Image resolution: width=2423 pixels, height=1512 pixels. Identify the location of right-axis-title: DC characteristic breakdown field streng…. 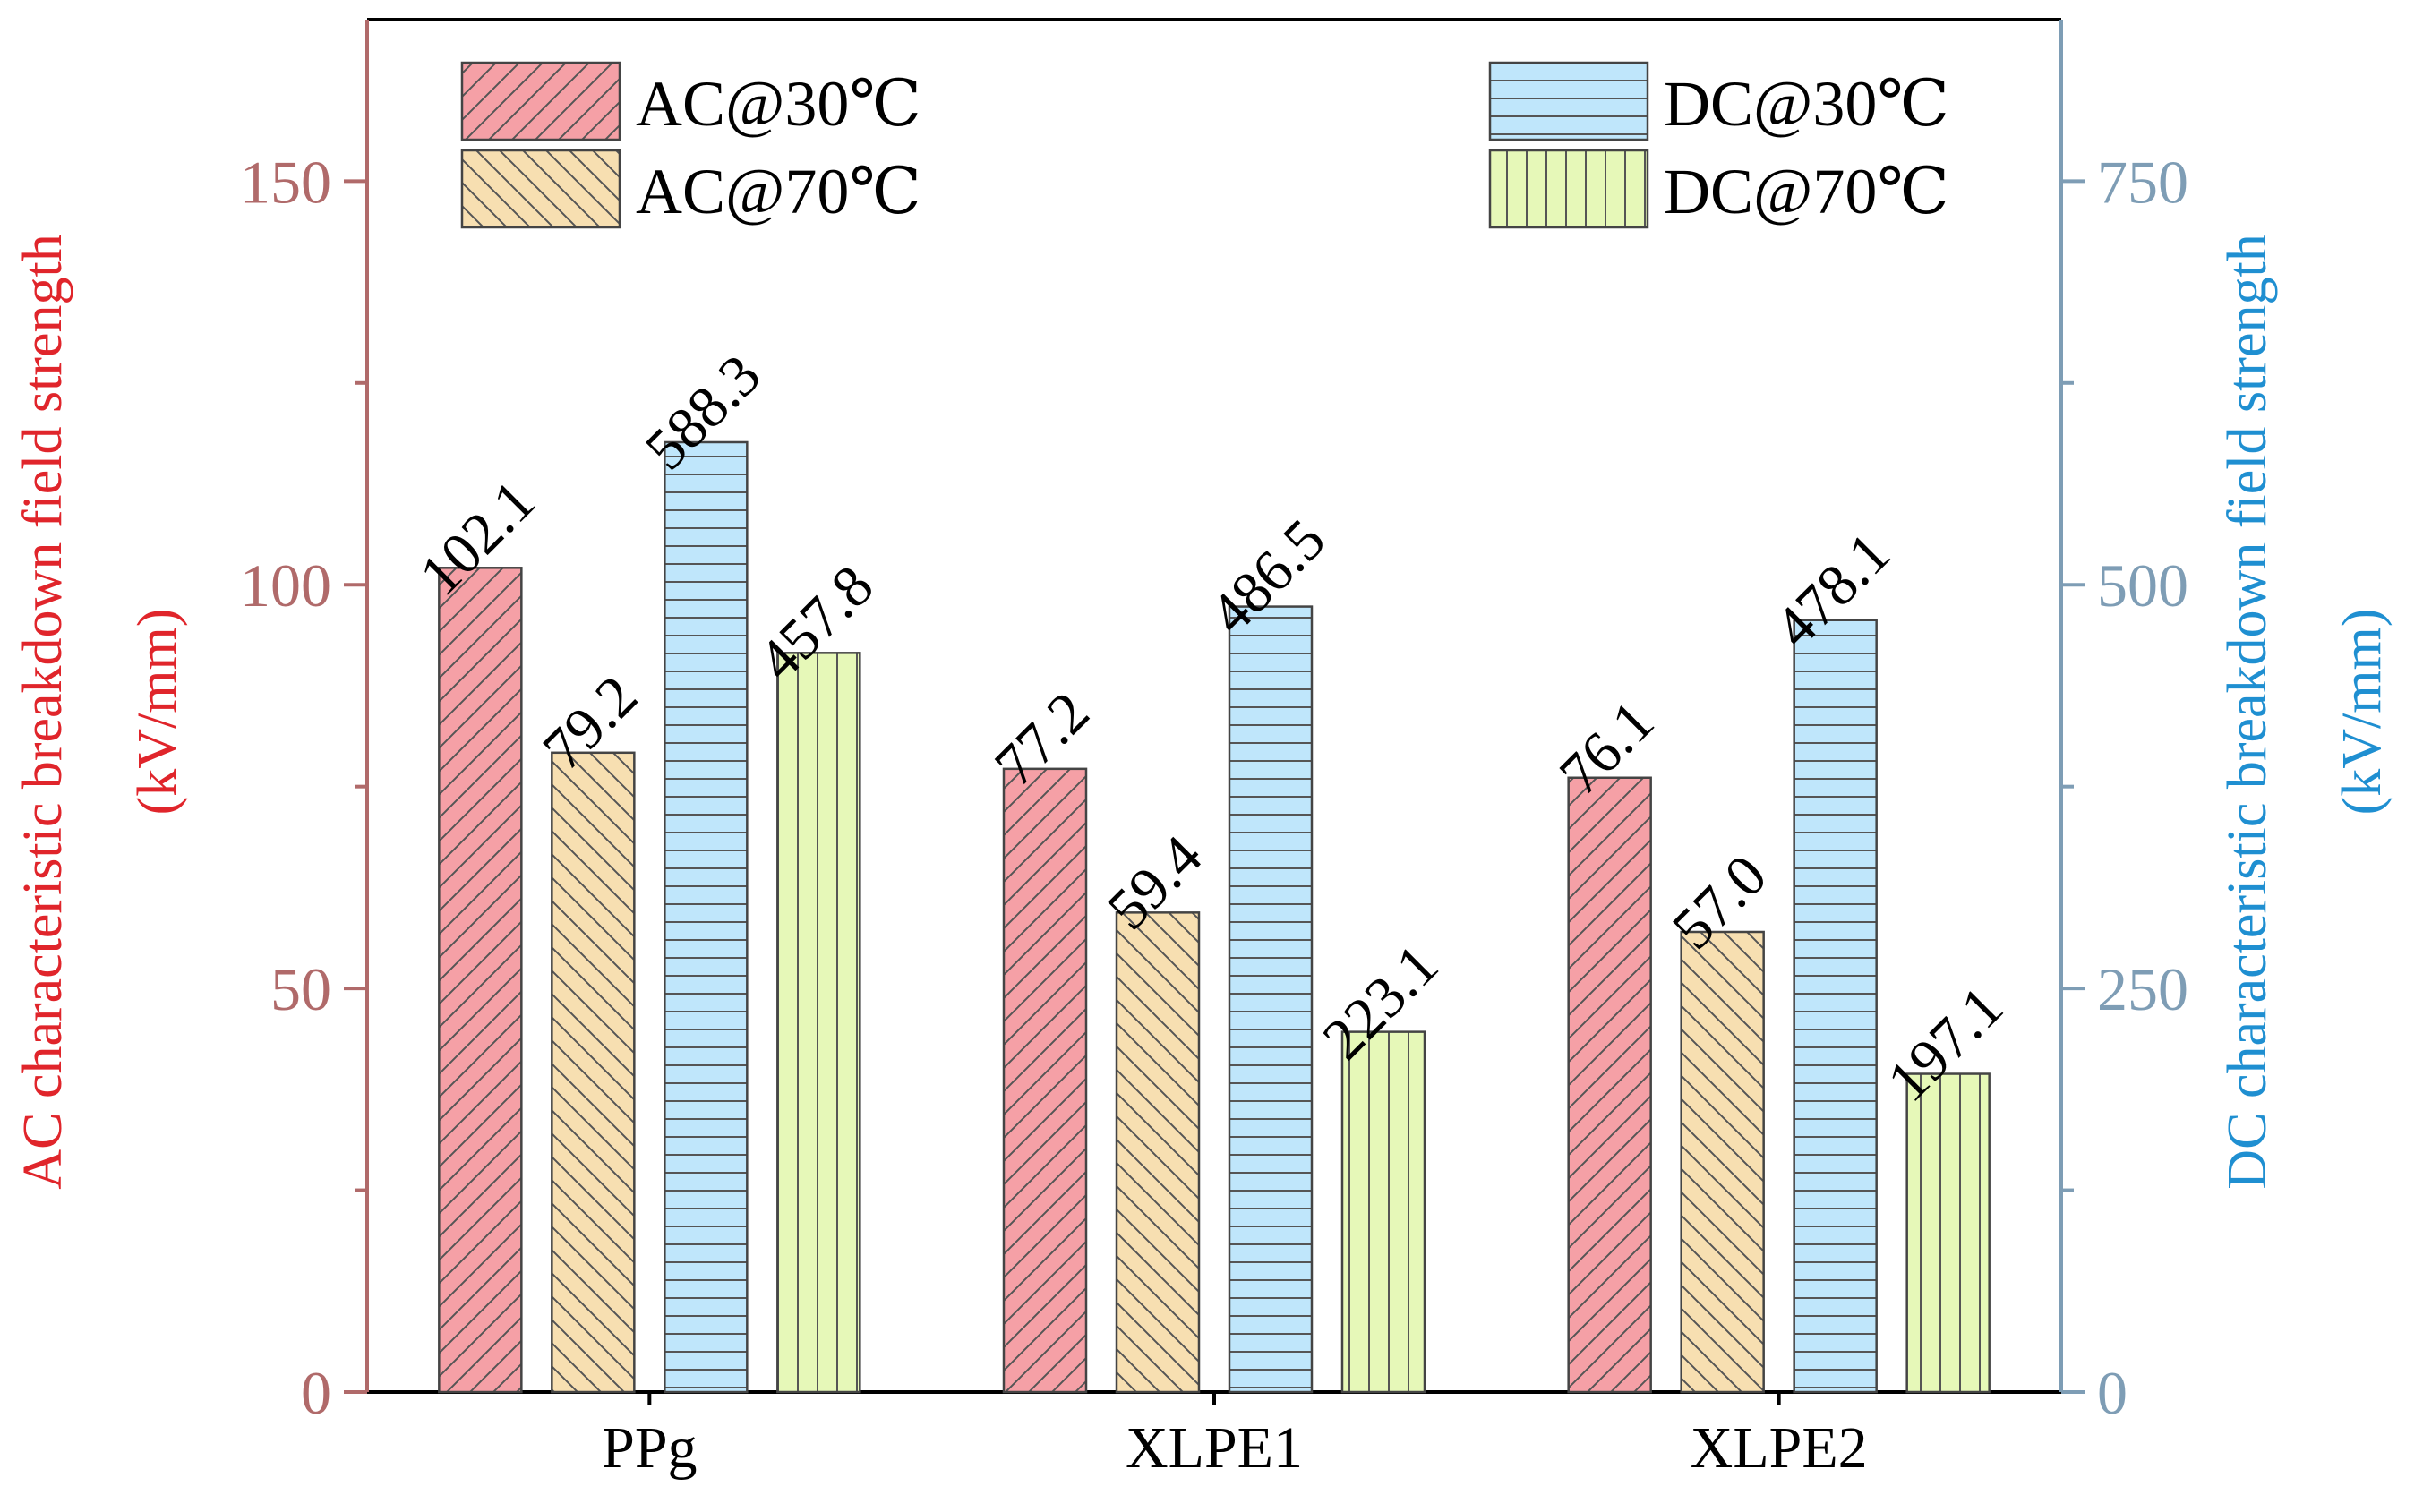
(2247, 711).